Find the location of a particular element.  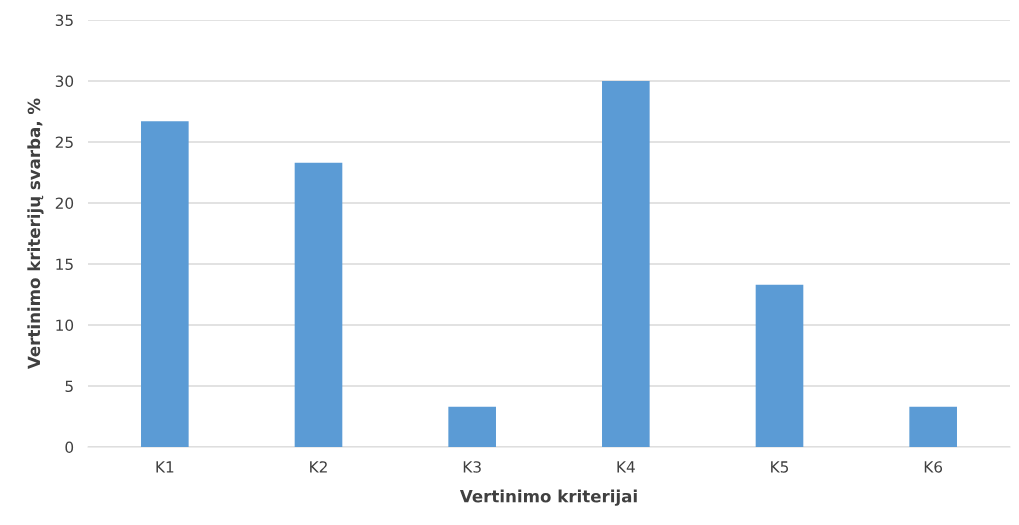

x-tick-label: K5 is located at coordinates (780, 467).